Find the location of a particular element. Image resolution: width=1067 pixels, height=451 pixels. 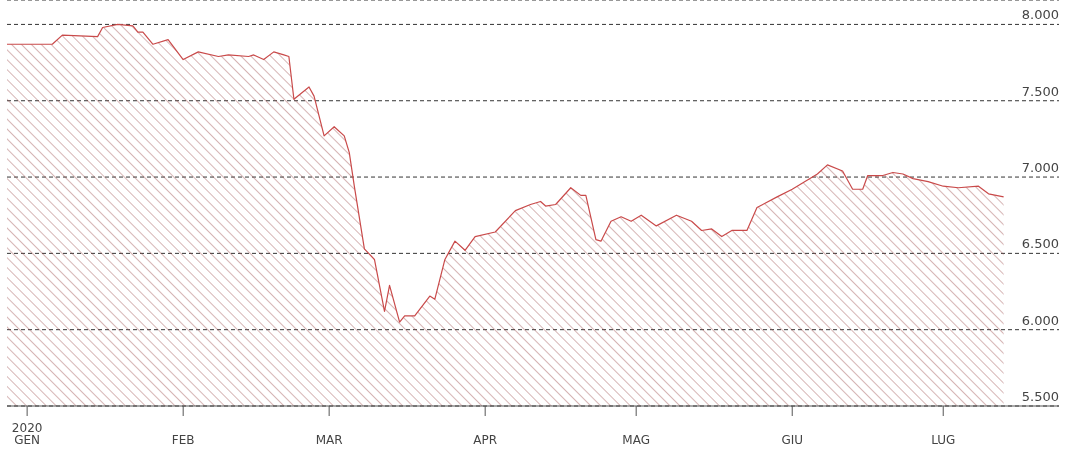

y-tick-label: 7.500 is located at coordinates (1040, 91).